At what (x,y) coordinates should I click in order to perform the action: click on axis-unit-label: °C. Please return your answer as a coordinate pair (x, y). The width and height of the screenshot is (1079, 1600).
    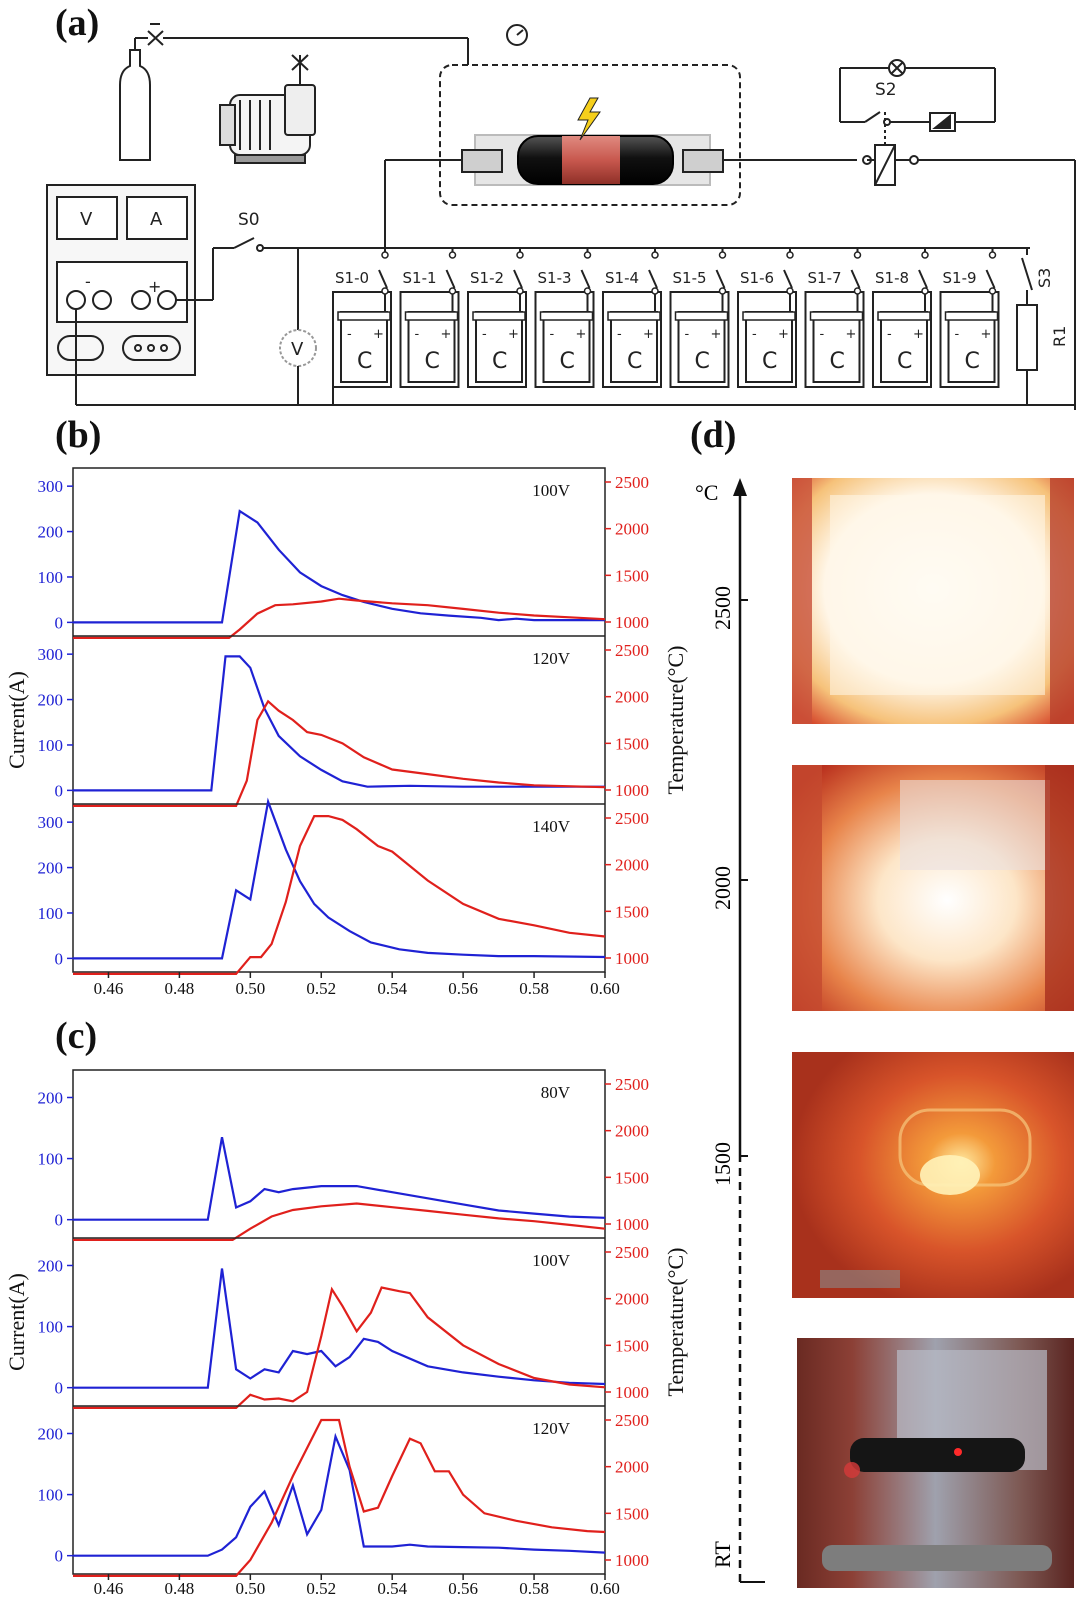
    Looking at the image, I should click on (706, 492).